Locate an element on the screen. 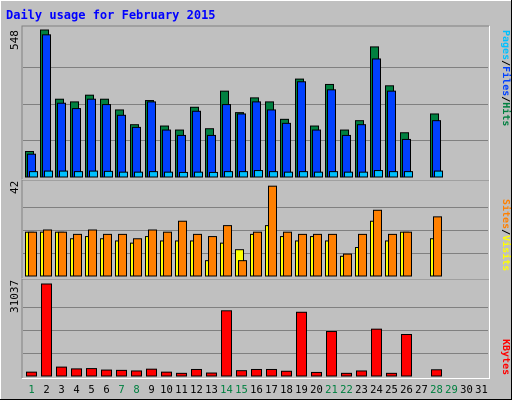 The height and width of the screenshot is (400, 512). x-tick-label: 16 is located at coordinates (256, 390).